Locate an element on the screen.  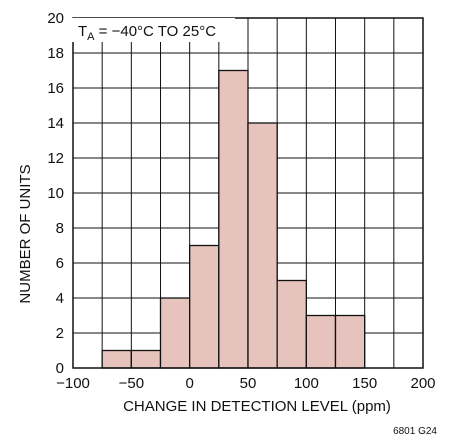
annotation-rest: = −40°C TO 25°C is located at coordinates (156, 31).